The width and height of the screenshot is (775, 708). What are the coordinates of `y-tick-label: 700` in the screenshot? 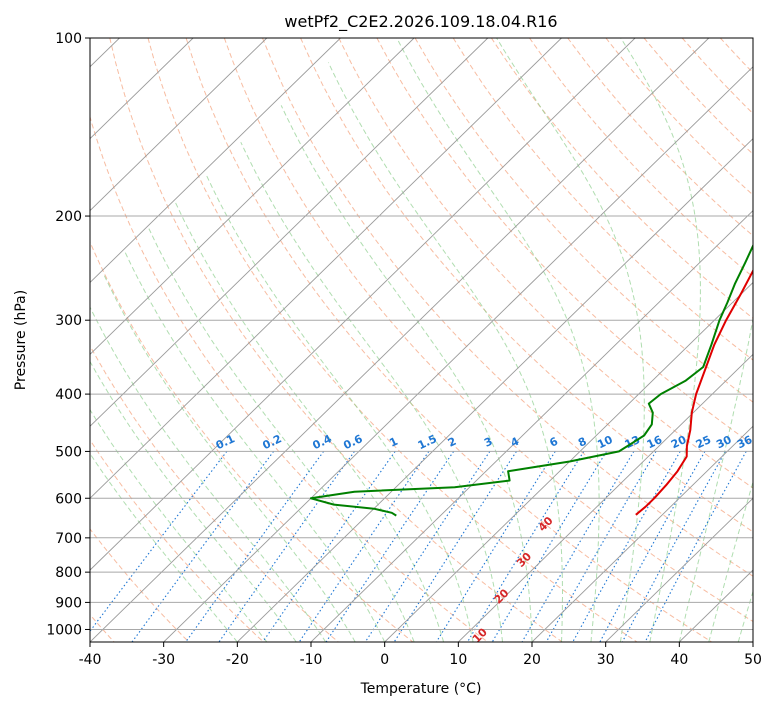 It's located at (68, 539).